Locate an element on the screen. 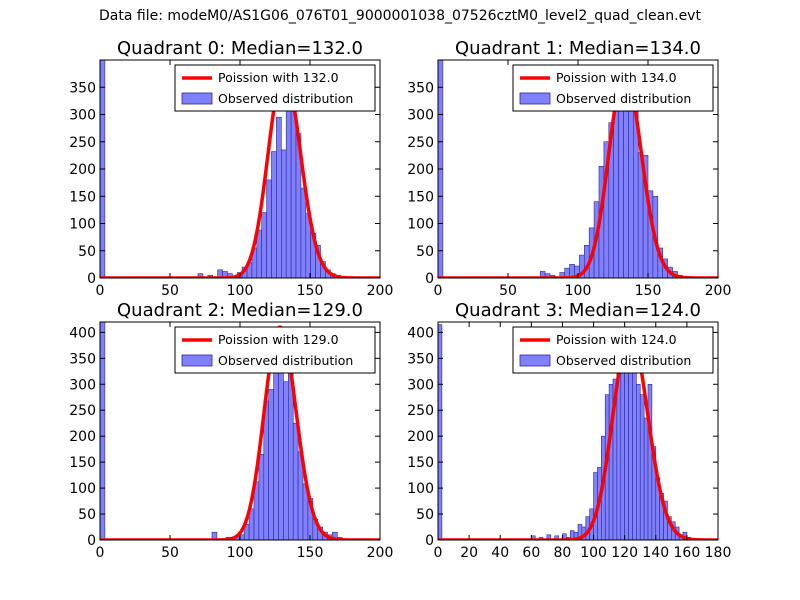  x-tick-label: 160 is located at coordinates (687, 553).